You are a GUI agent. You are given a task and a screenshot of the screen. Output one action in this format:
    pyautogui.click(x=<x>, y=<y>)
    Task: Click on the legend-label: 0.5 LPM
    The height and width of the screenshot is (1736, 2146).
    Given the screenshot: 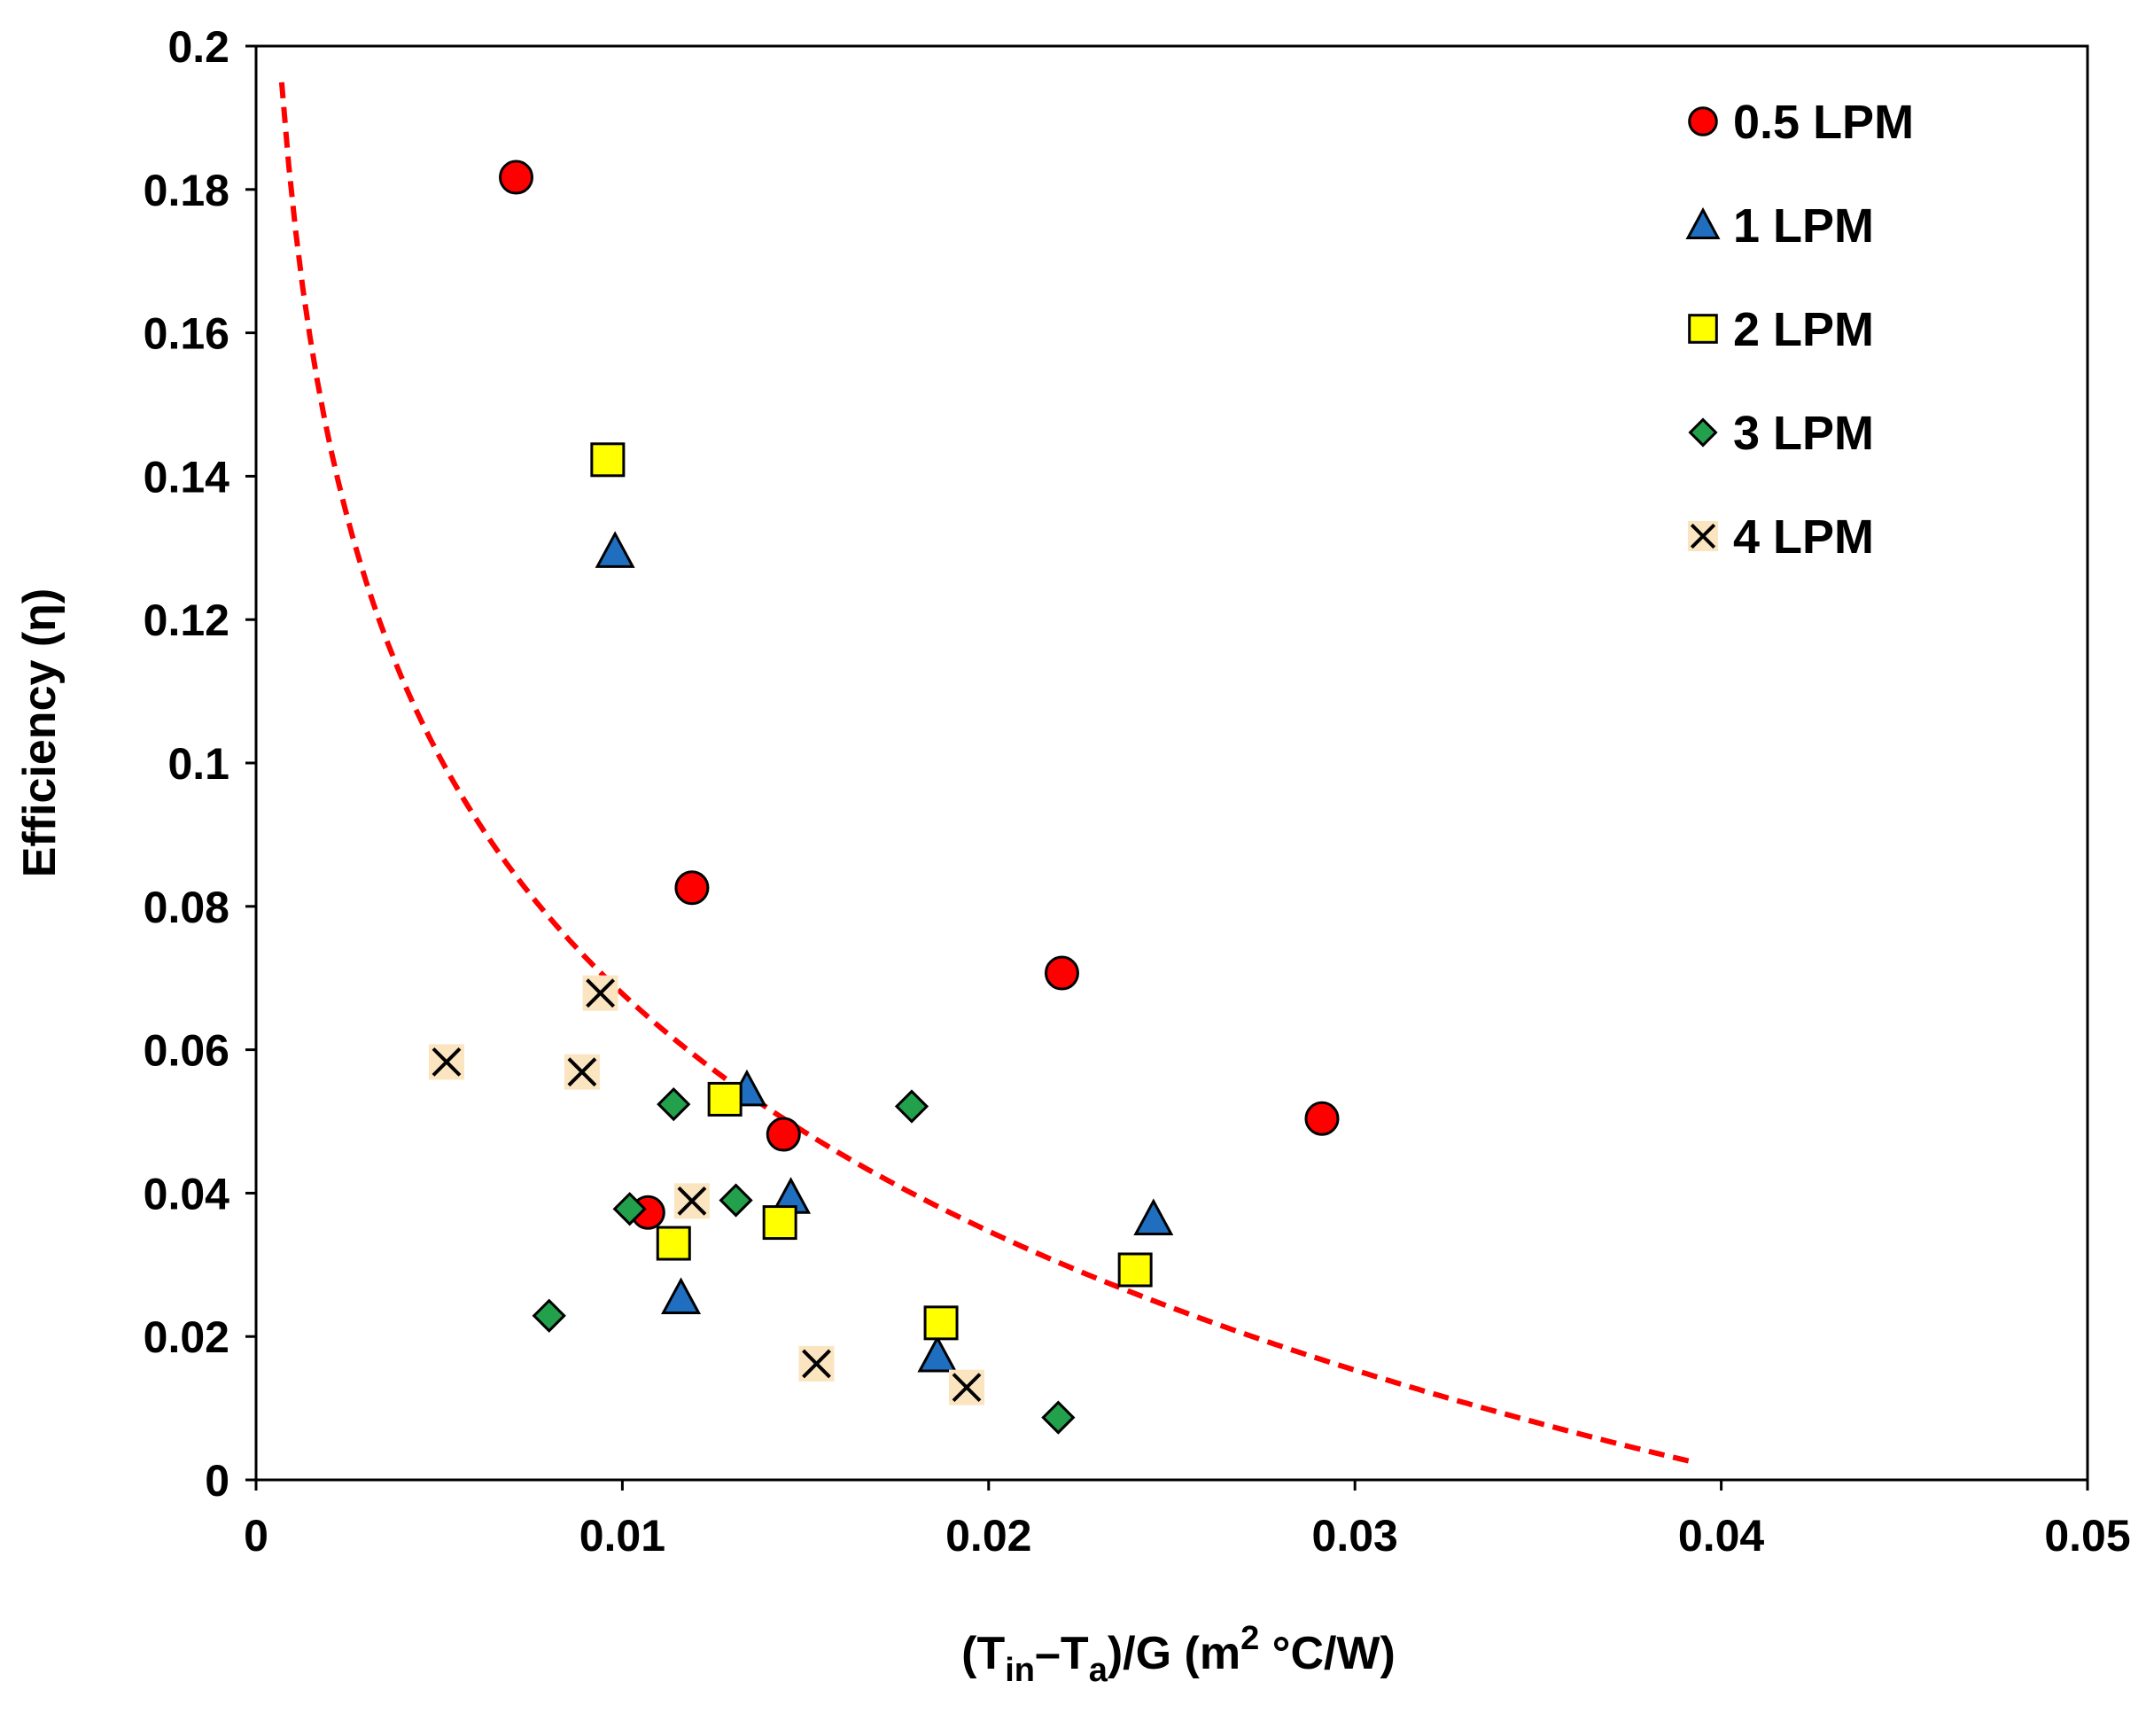 What is the action you would take?
    pyautogui.click(x=1823, y=122)
    